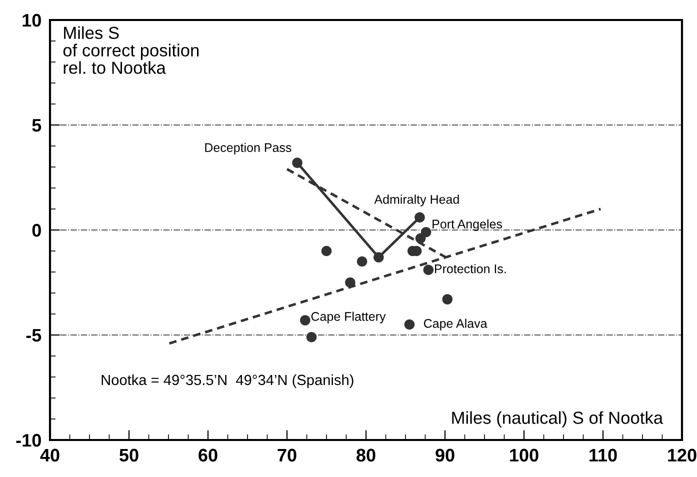 The width and height of the screenshot is (697, 477). What do you see at coordinates (129, 455) in the screenshot?
I see `x-tick-label: 50` at bounding box center [129, 455].